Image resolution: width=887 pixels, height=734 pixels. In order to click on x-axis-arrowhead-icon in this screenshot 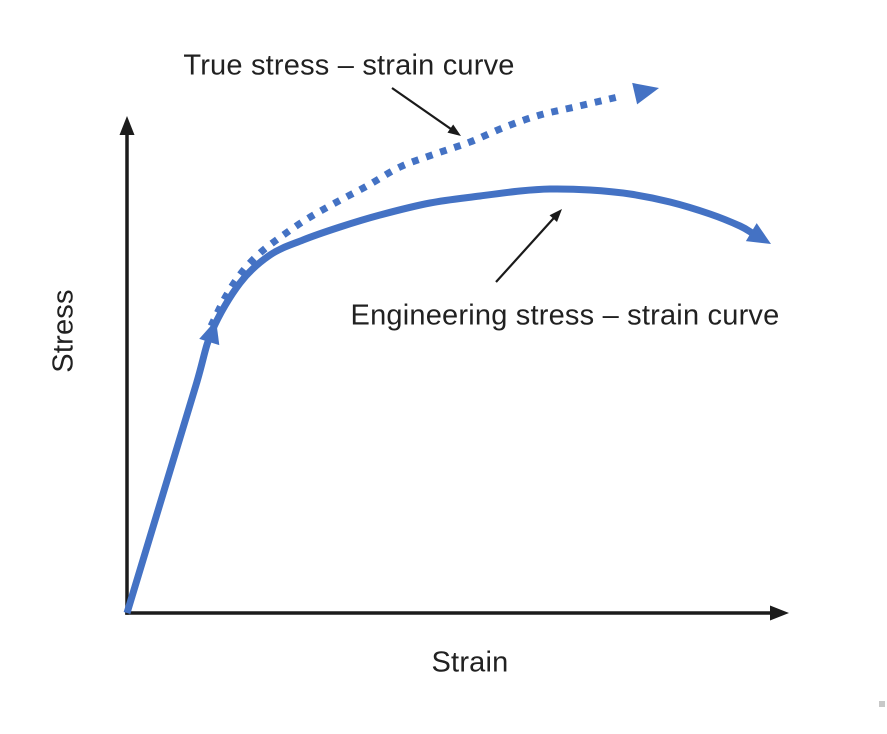, I will do `click(779, 613)`.